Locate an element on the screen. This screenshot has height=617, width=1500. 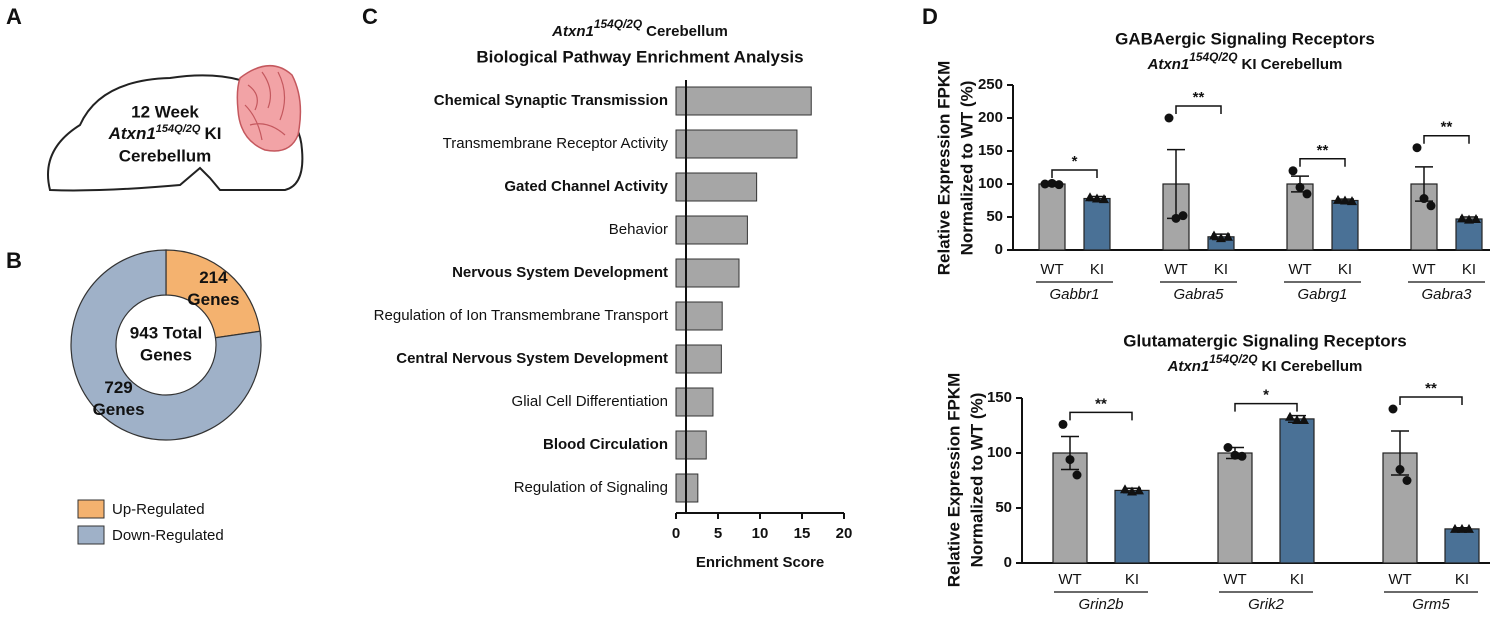
y-tick-label: 200 is located at coordinates (990, 117).